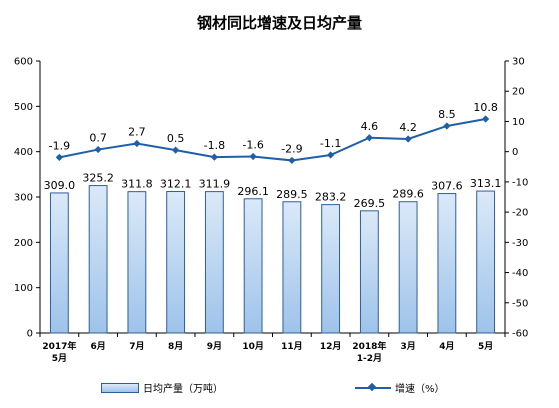 This screenshot has height=408, width=559. What do you see at coordinates (370, 203) in the screenshot?
I see `bar-value-label: 269.5` at bounding box center [370, 203].